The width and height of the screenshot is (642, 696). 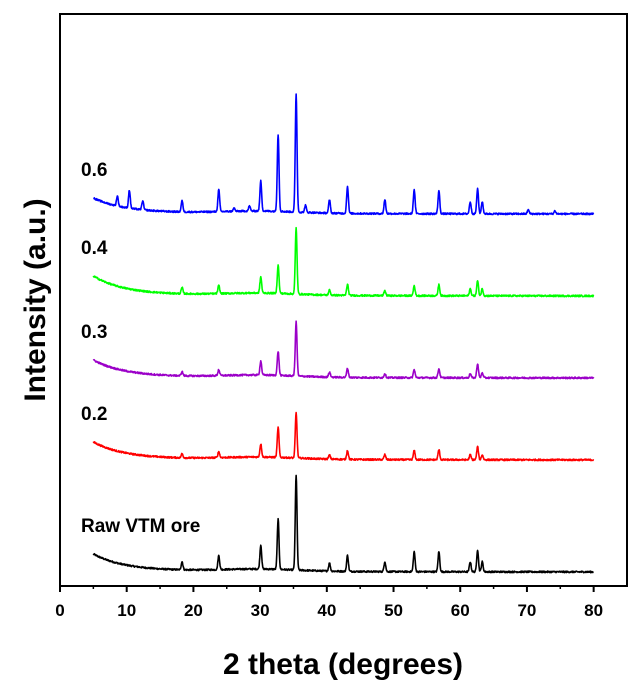 I want to click on series-label-4: 0.6, so click(x=94, y=170).